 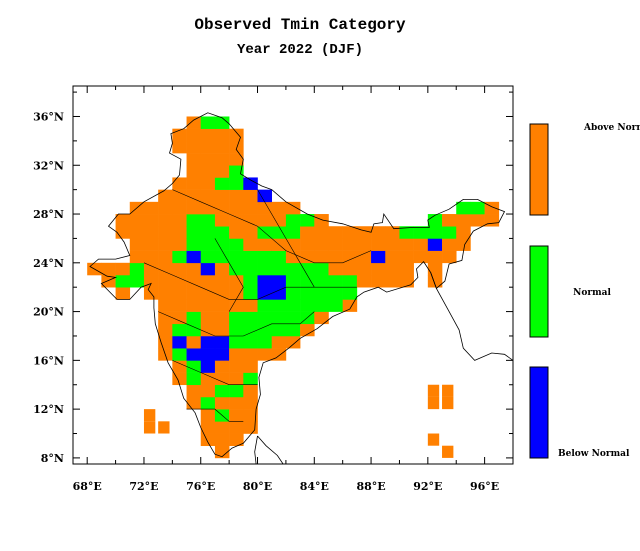 I want to click on myanmar-coastline, so click(x=472, y=316).